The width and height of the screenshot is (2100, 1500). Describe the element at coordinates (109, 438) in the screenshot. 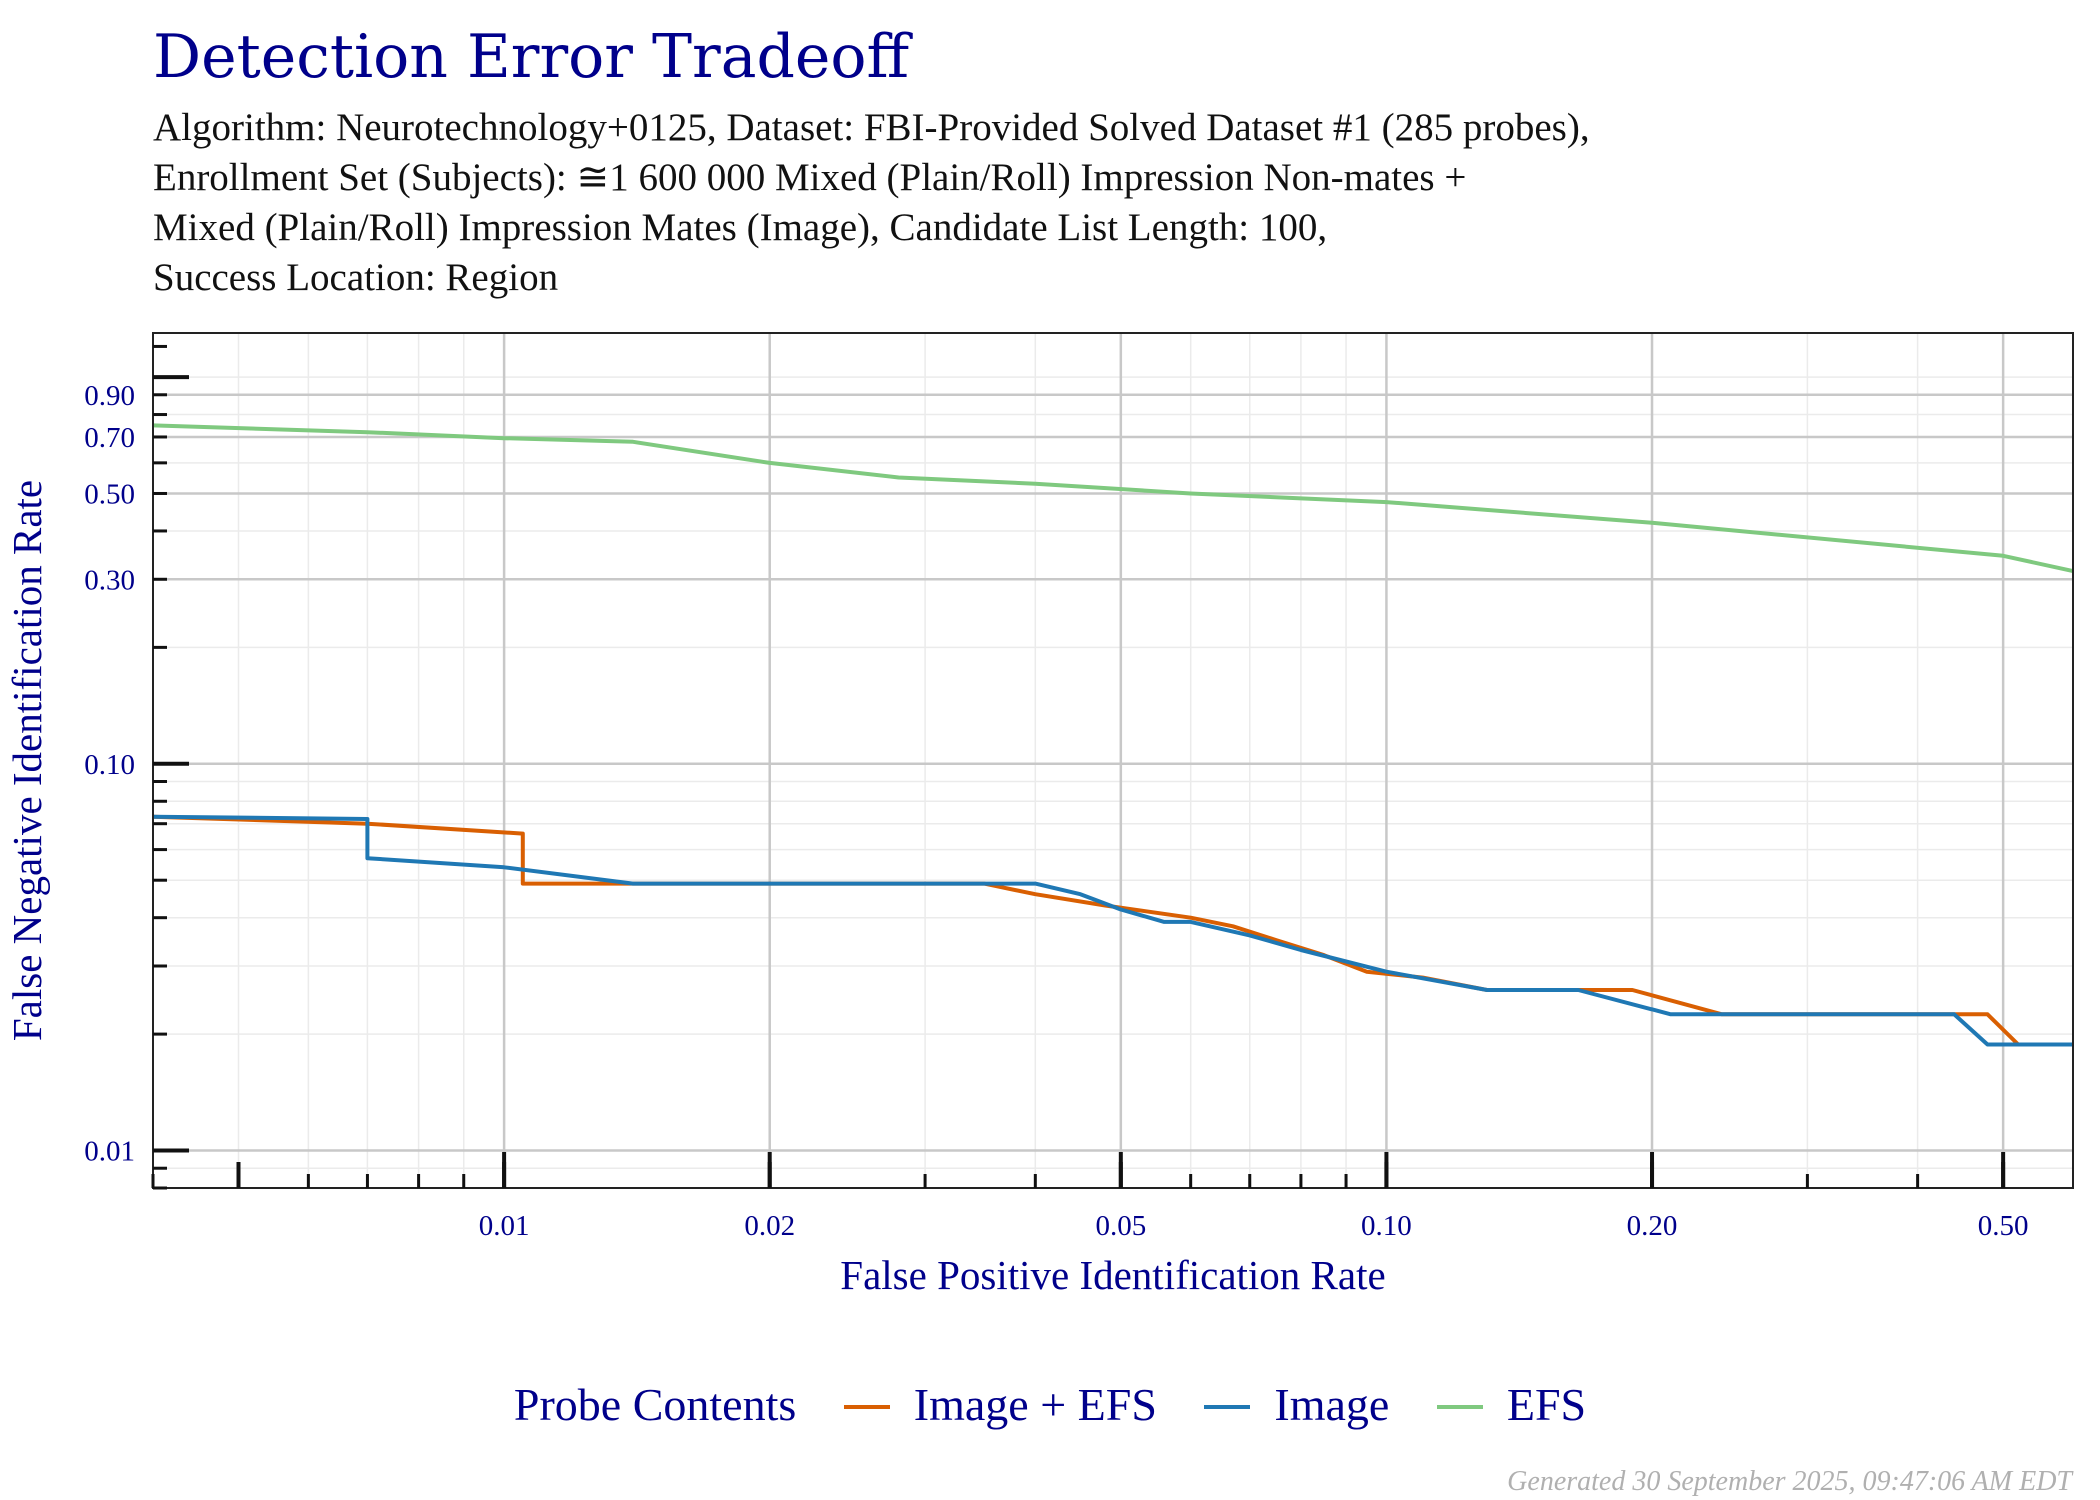

I see `y-tick-label: 0.70` at that location.